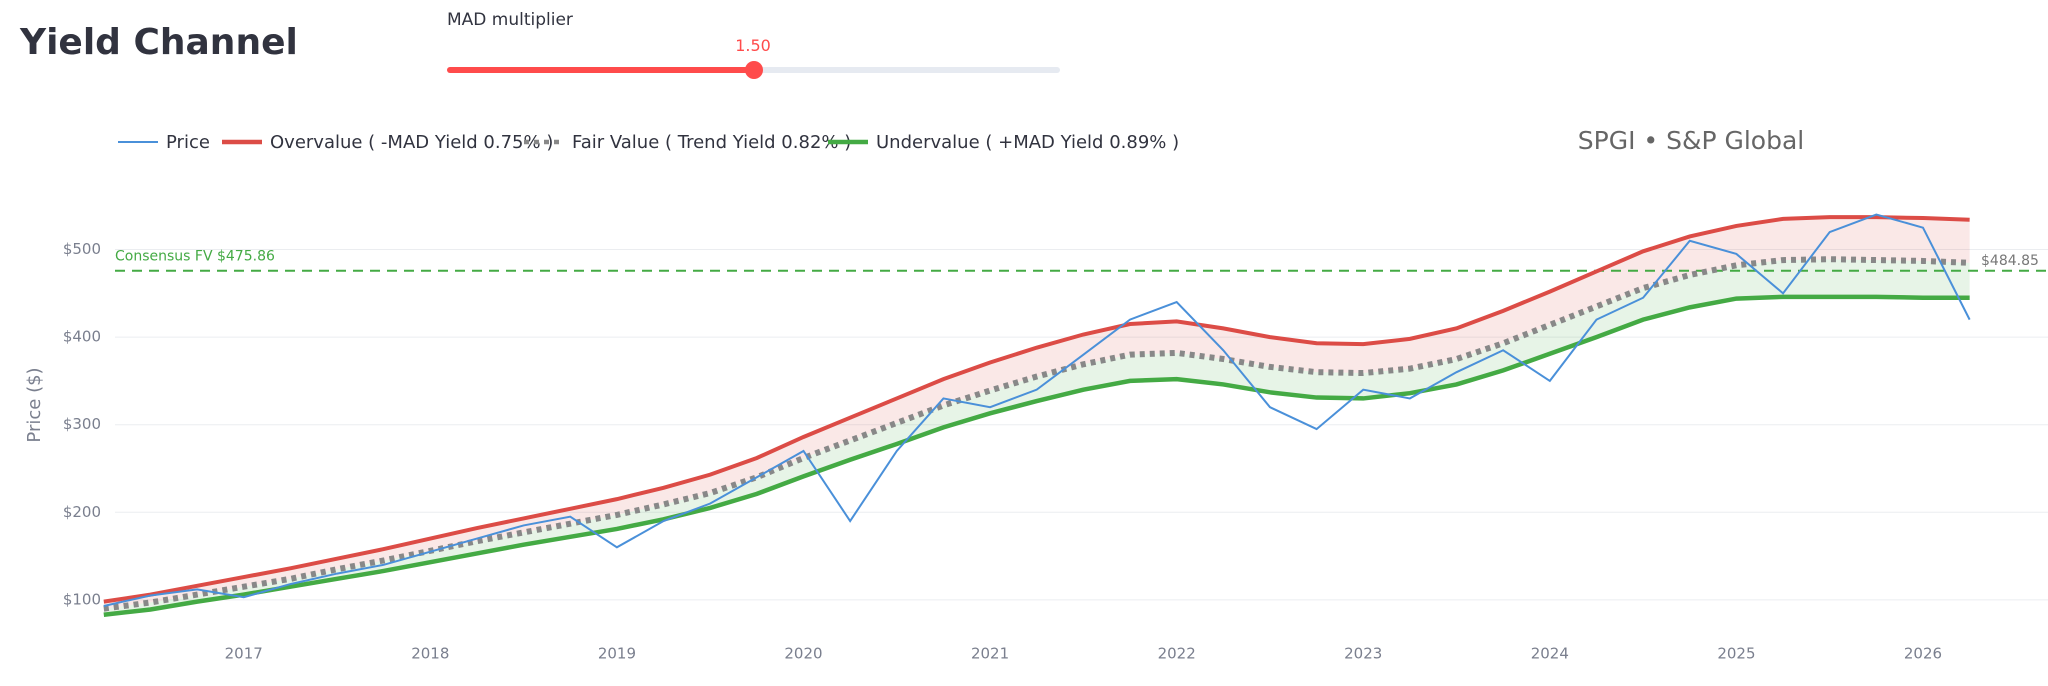 This screenshot has height=686, width=2048. I want to click on slider-knob, so click(753, 70).